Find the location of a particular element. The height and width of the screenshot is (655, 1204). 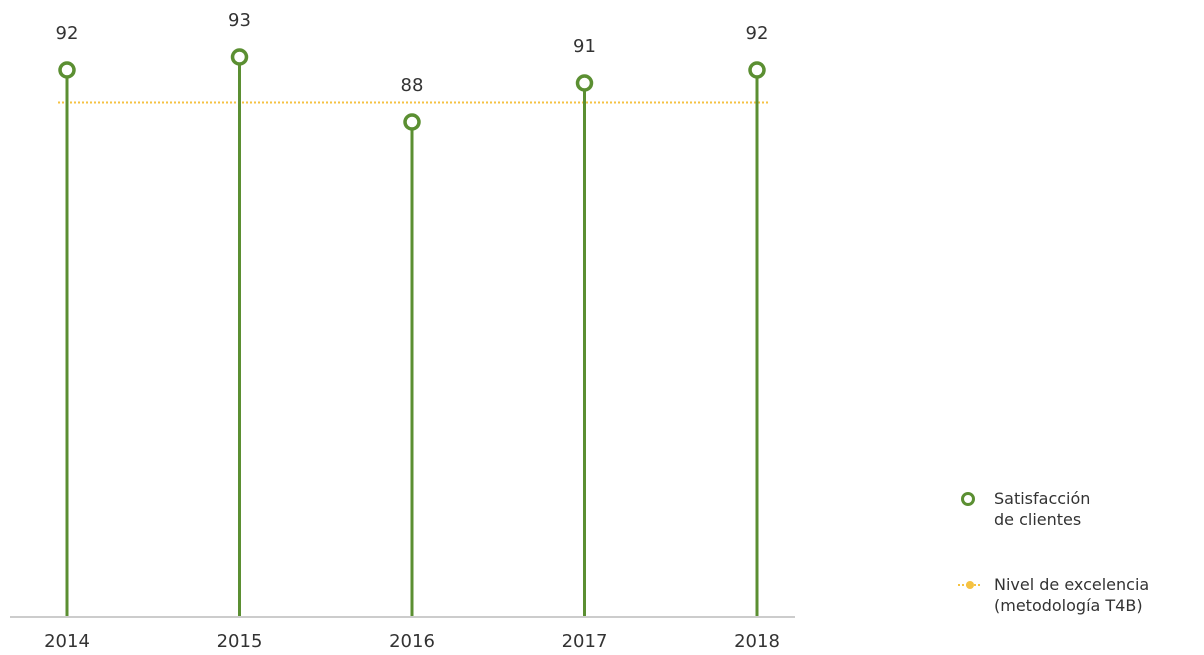

x-tick-label: 2017 is located at coordinates (585, 641).